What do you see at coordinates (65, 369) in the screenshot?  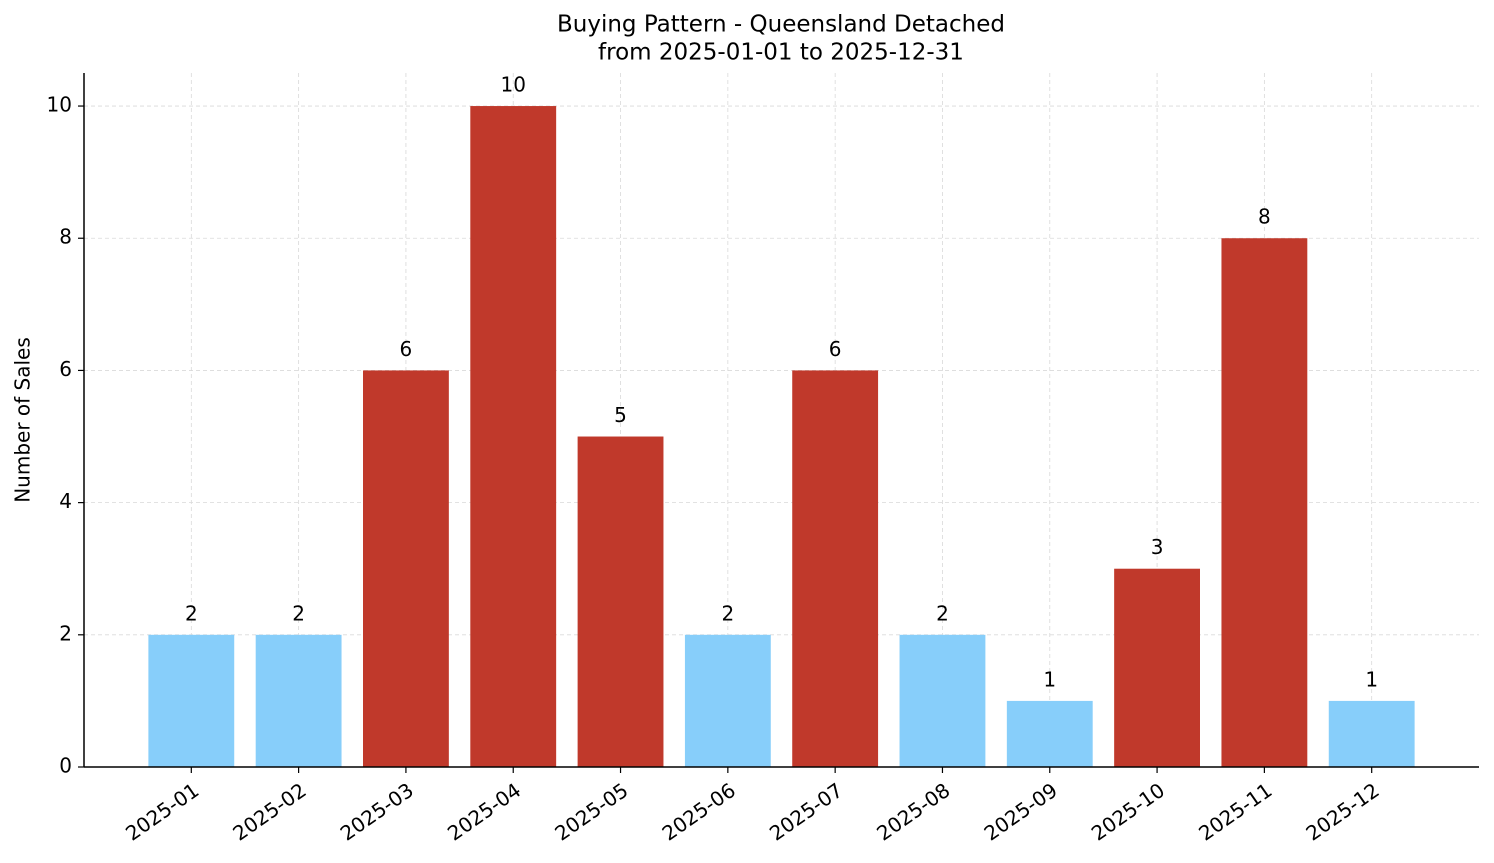 I see `y-tick-label: 6` at bounding box center [65, 369].